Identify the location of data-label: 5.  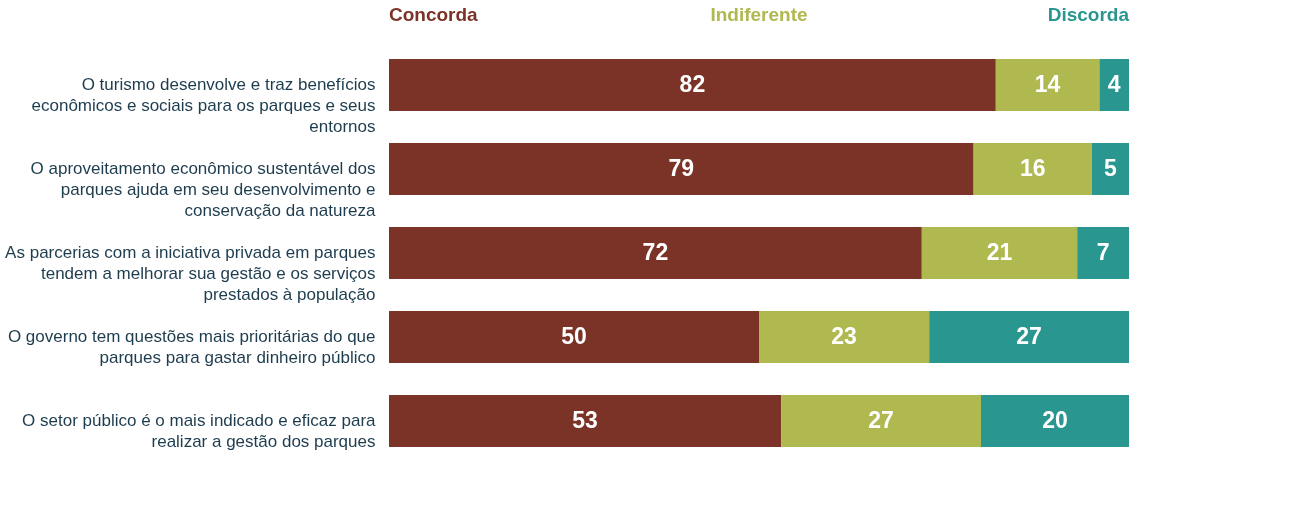
(1111, 168).